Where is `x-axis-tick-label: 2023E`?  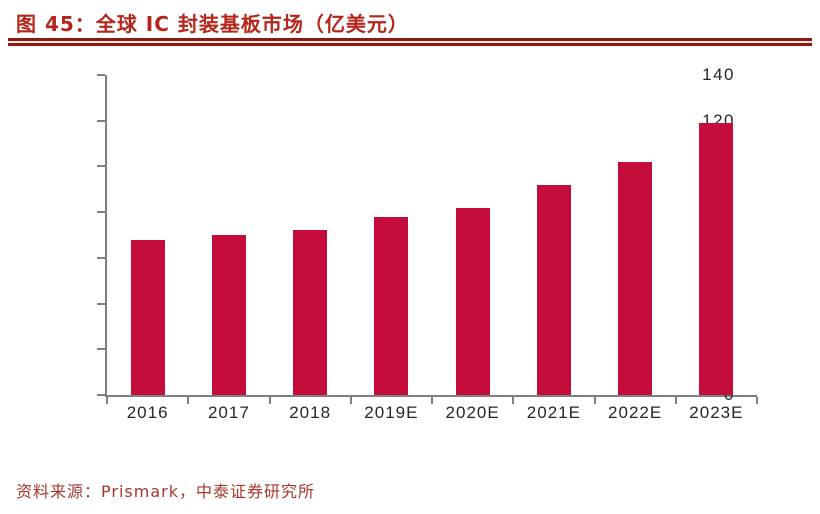
x-axis-tick-label: 2023E is located at coordinates (716, 412).